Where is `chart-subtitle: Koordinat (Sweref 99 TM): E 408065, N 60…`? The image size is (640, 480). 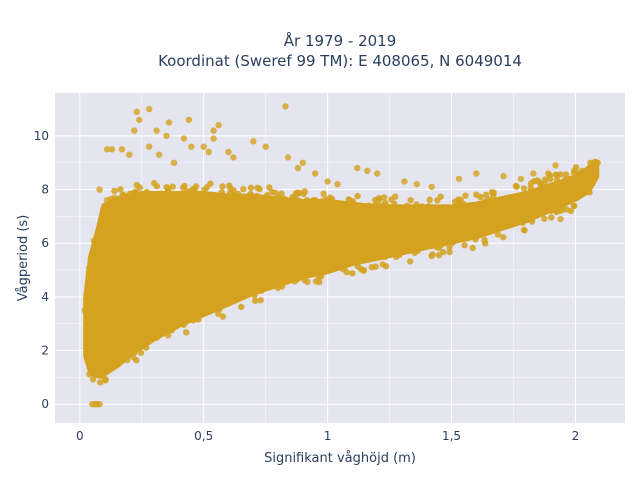
chart-subtitle: Koordinat (Sweref 99 TM): E 408065, N 60… is located at coordinates (340, 61).